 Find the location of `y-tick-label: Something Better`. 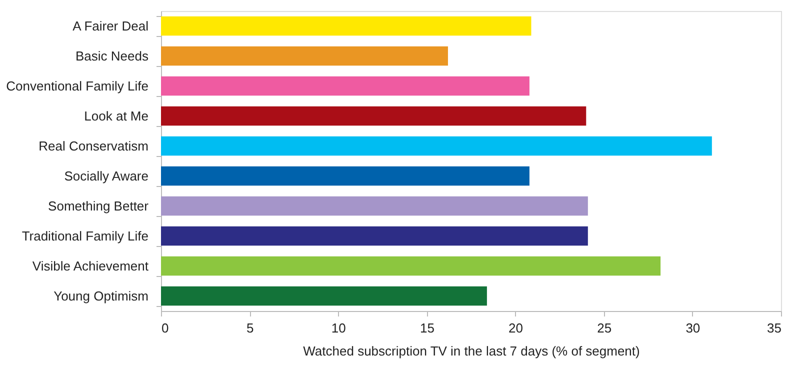

y-tick-label: Something Better is located at coordinates (99, 206).